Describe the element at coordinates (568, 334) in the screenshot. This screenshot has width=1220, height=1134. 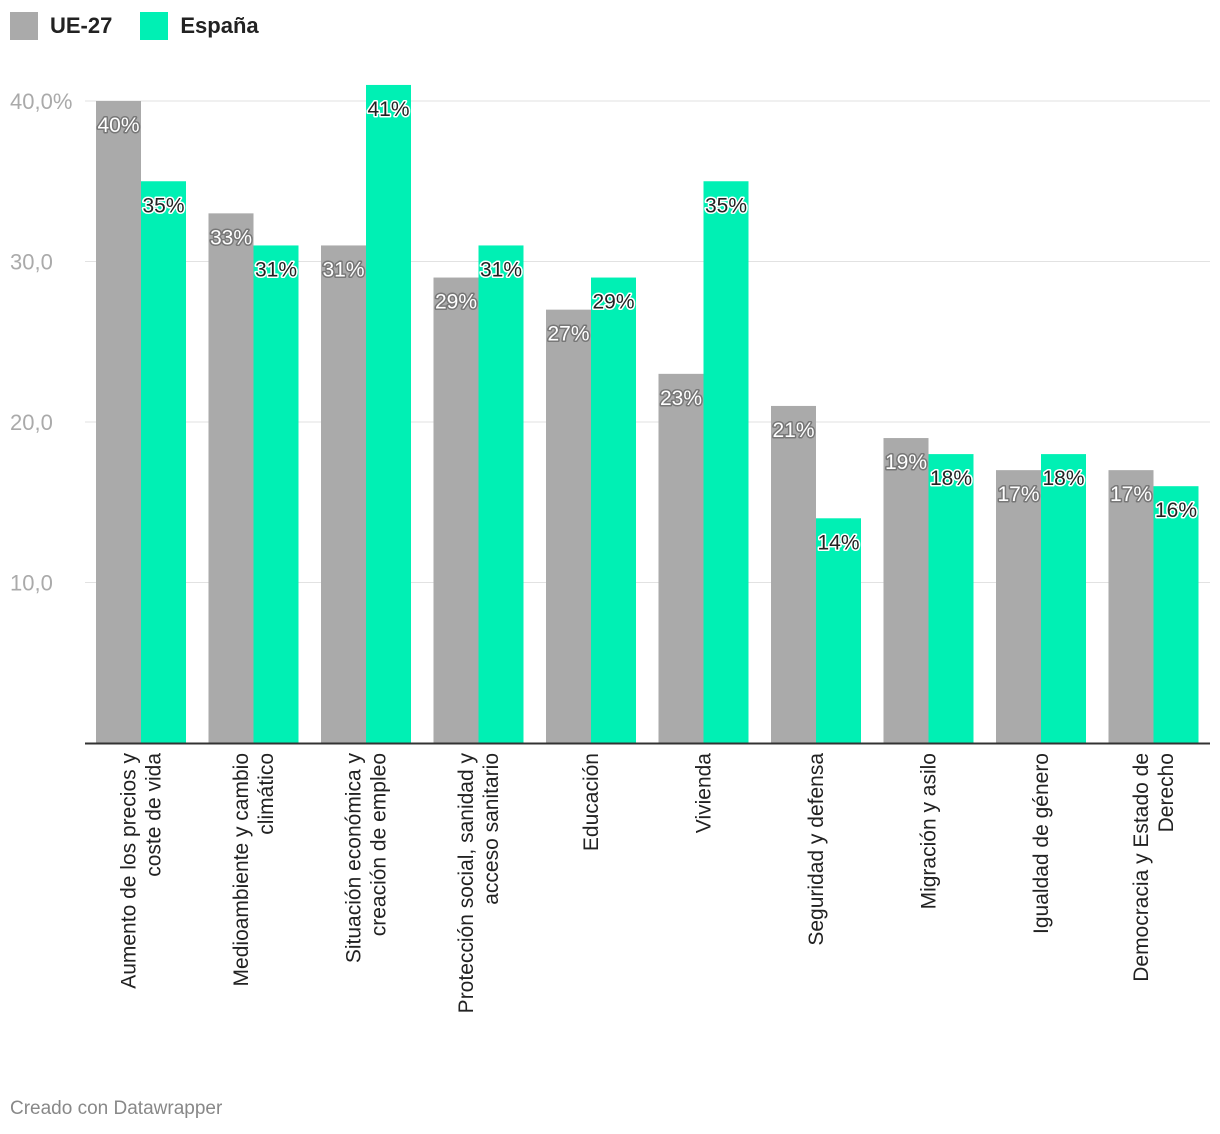
I see `data-label: 27%` at that location.